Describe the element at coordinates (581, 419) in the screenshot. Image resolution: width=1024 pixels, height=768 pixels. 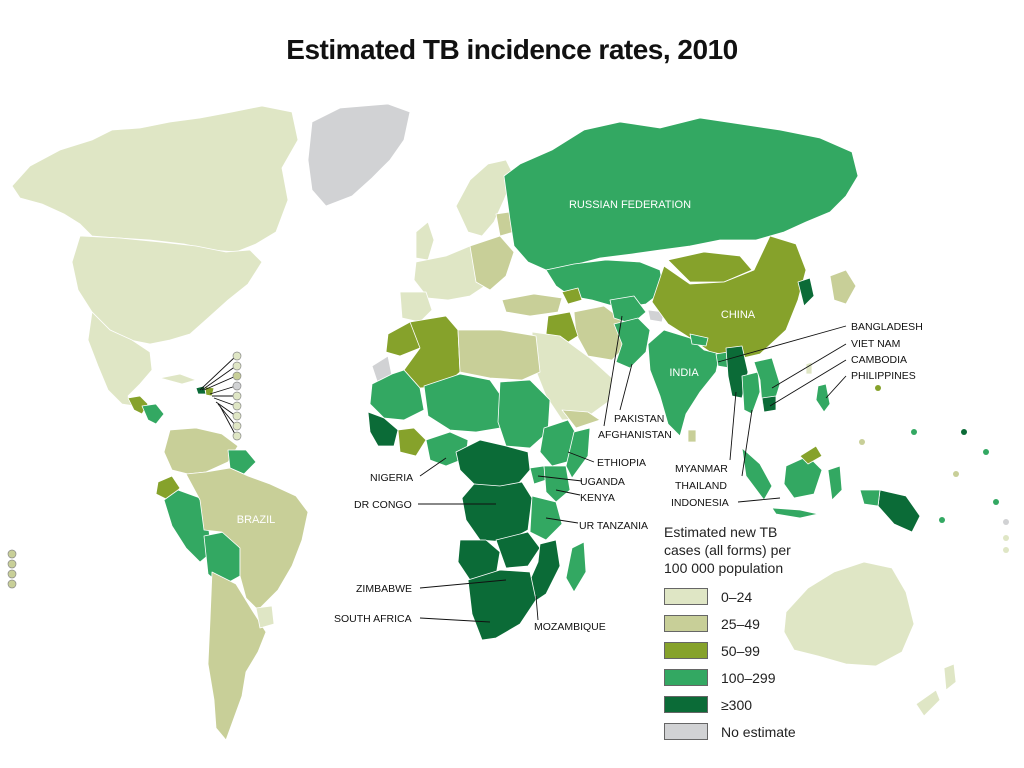
I see `yemen` at that location.